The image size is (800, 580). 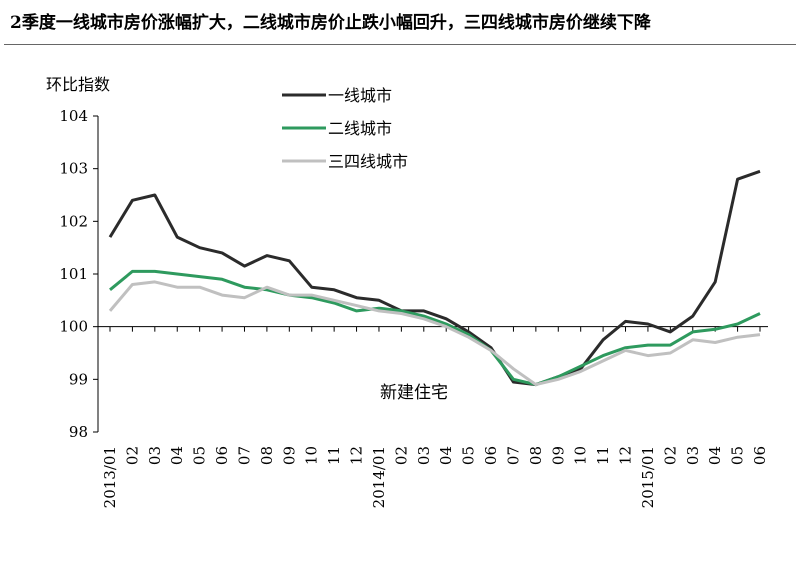 What do you see at coordinates (330, 23) in the screenshot?
I see `chart-title: 2季度一线城市房价涨幅扩大，二线城市房价止跌小幅回升，三四线城市房价继续下降` at bounding box center [330, 23].